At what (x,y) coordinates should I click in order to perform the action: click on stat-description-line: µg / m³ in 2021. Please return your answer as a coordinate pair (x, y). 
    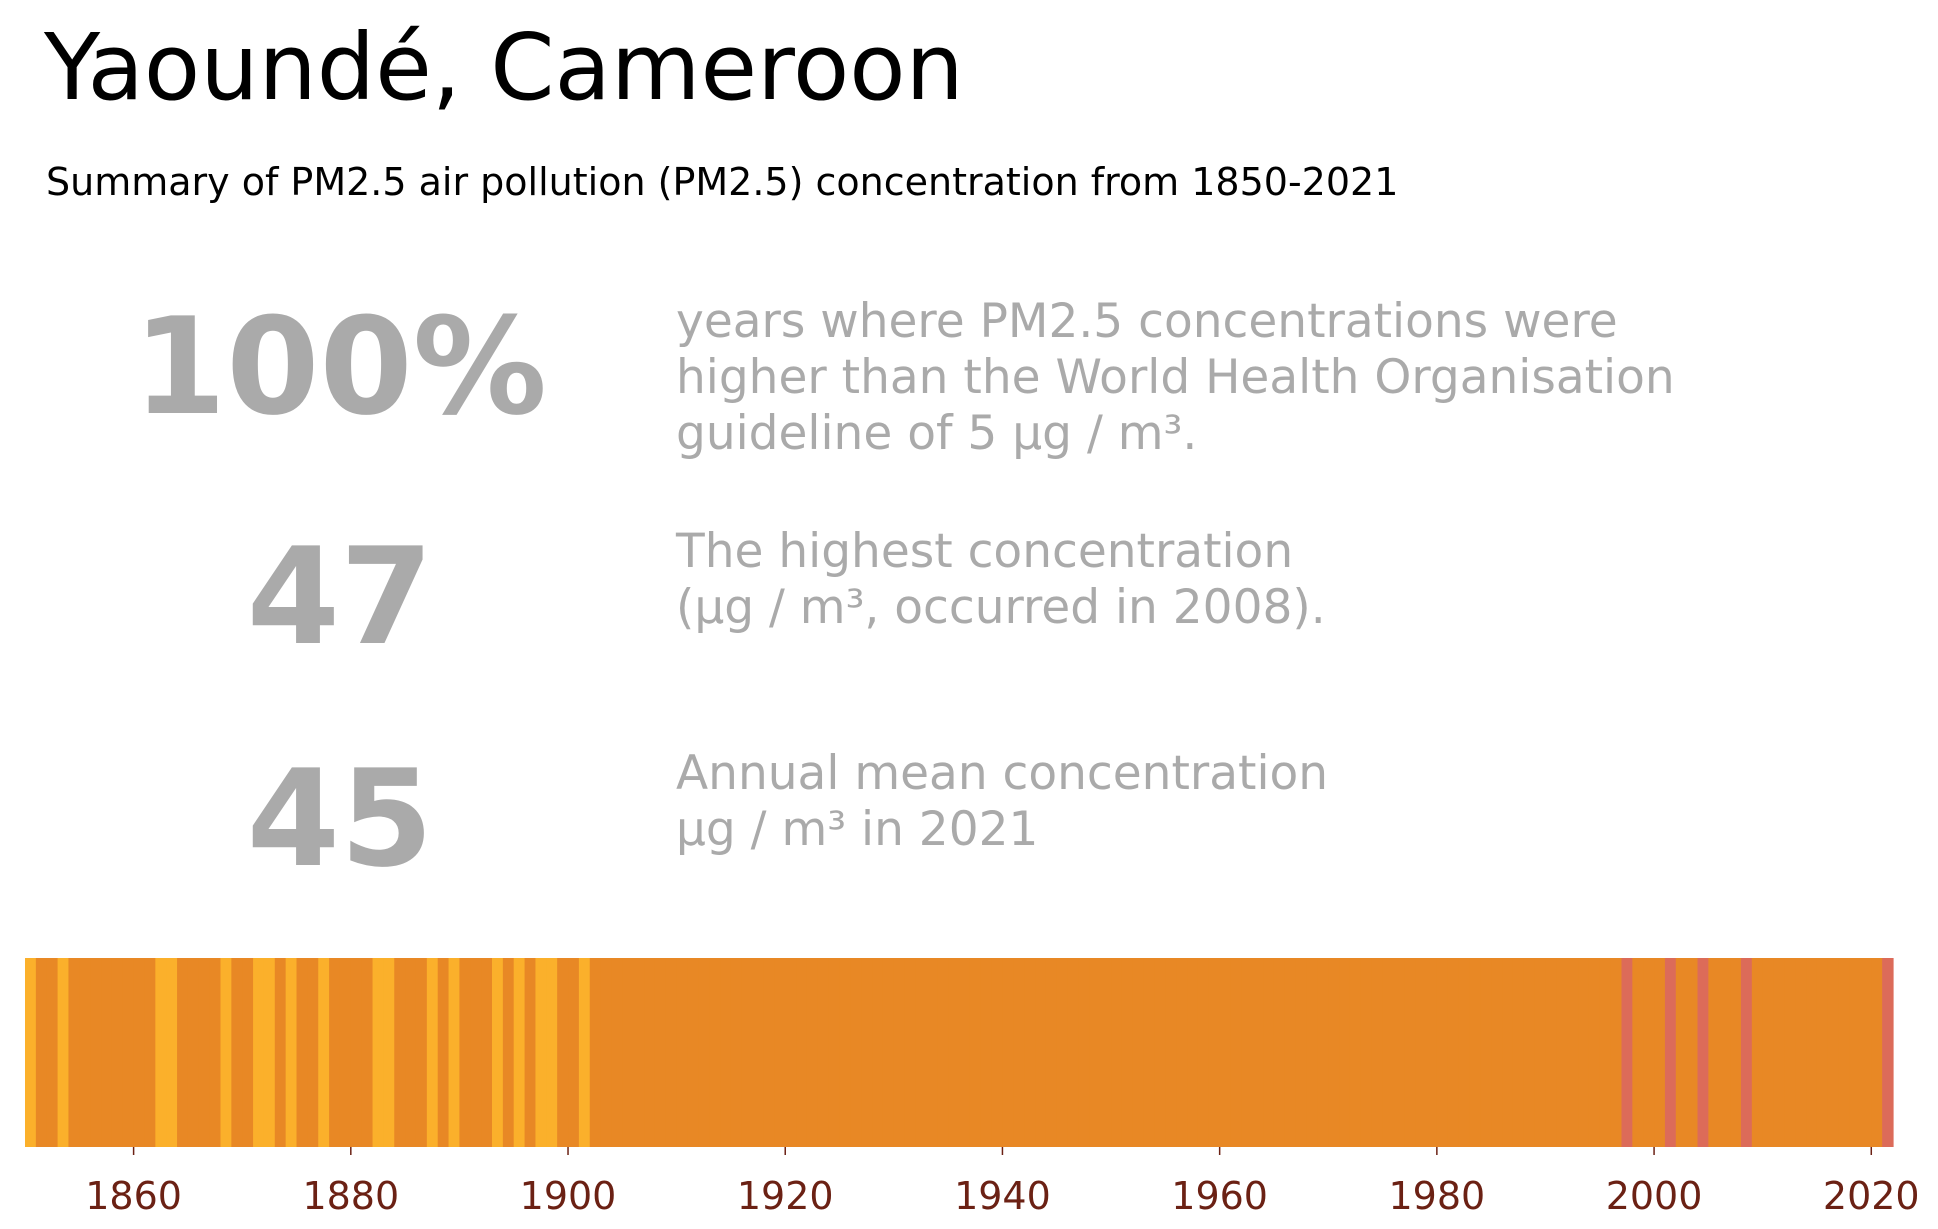
    Looking at the image, I should click on (857, 829).